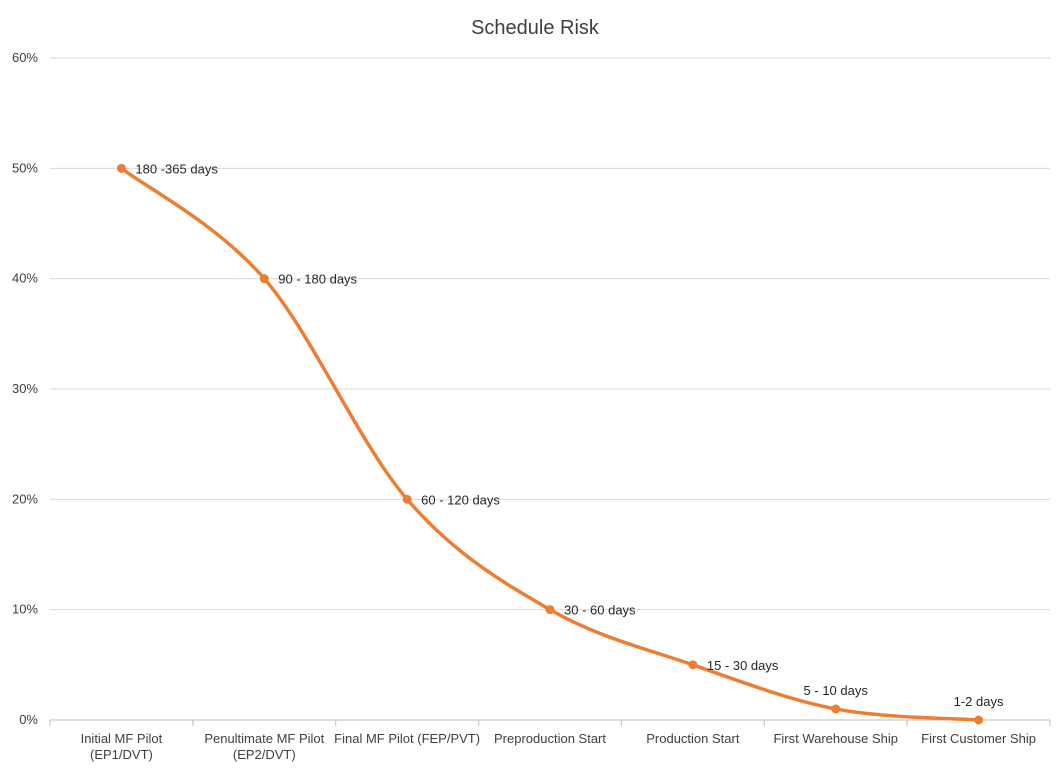 This screenshot has width=1060, height=769. I want to click on x-tick-label: Initial MF Pilot (EP1/DVT), so click(122, 746).